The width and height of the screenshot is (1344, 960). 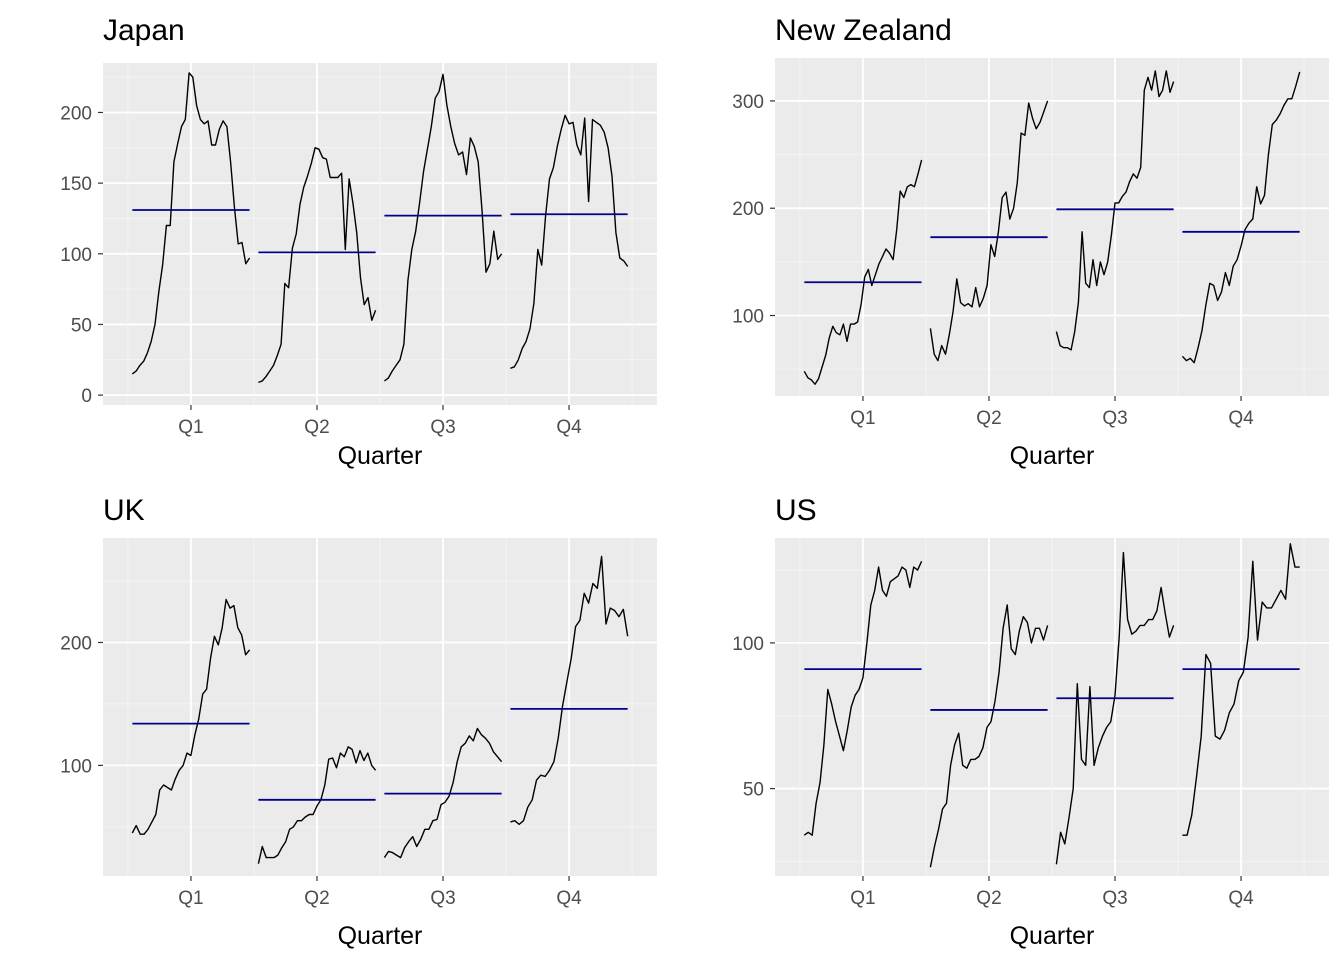 What do you see at coordinates (796, 510) in the screenshot?
I see `panel-title: US` at bounding box center [796, 510].